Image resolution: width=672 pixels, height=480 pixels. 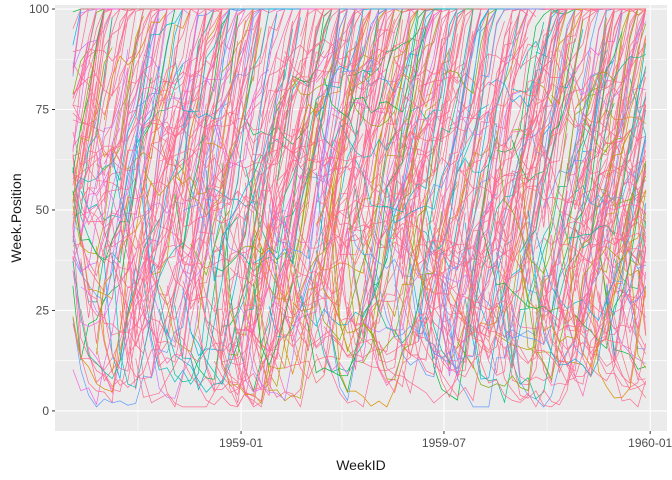 What do you see at coordinates (650, 443) in the screenshot?
I see `x-tick-label: 1960-01` at bounding box center [650, 443].